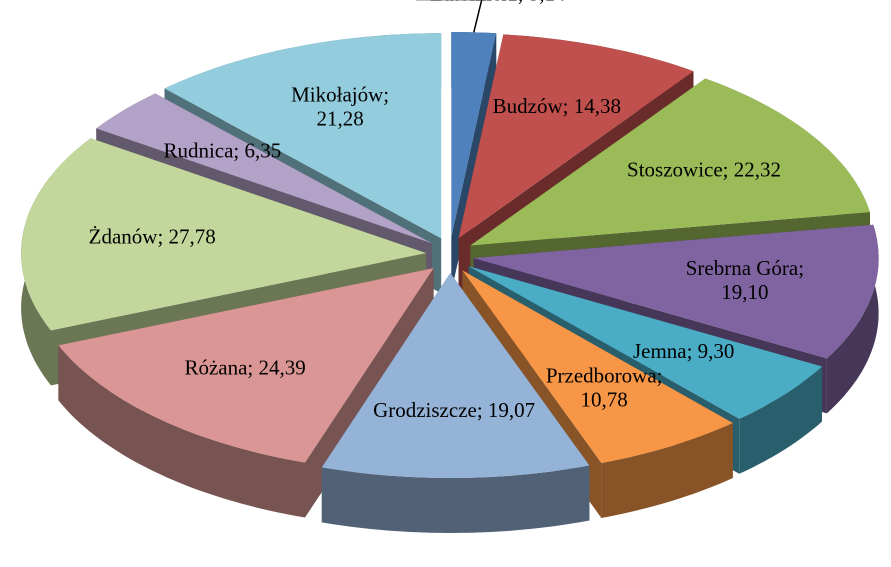  Describe the element at coordinates (340, 94) in the screenshot. I see `data-label: Mikołajów;` at that location.